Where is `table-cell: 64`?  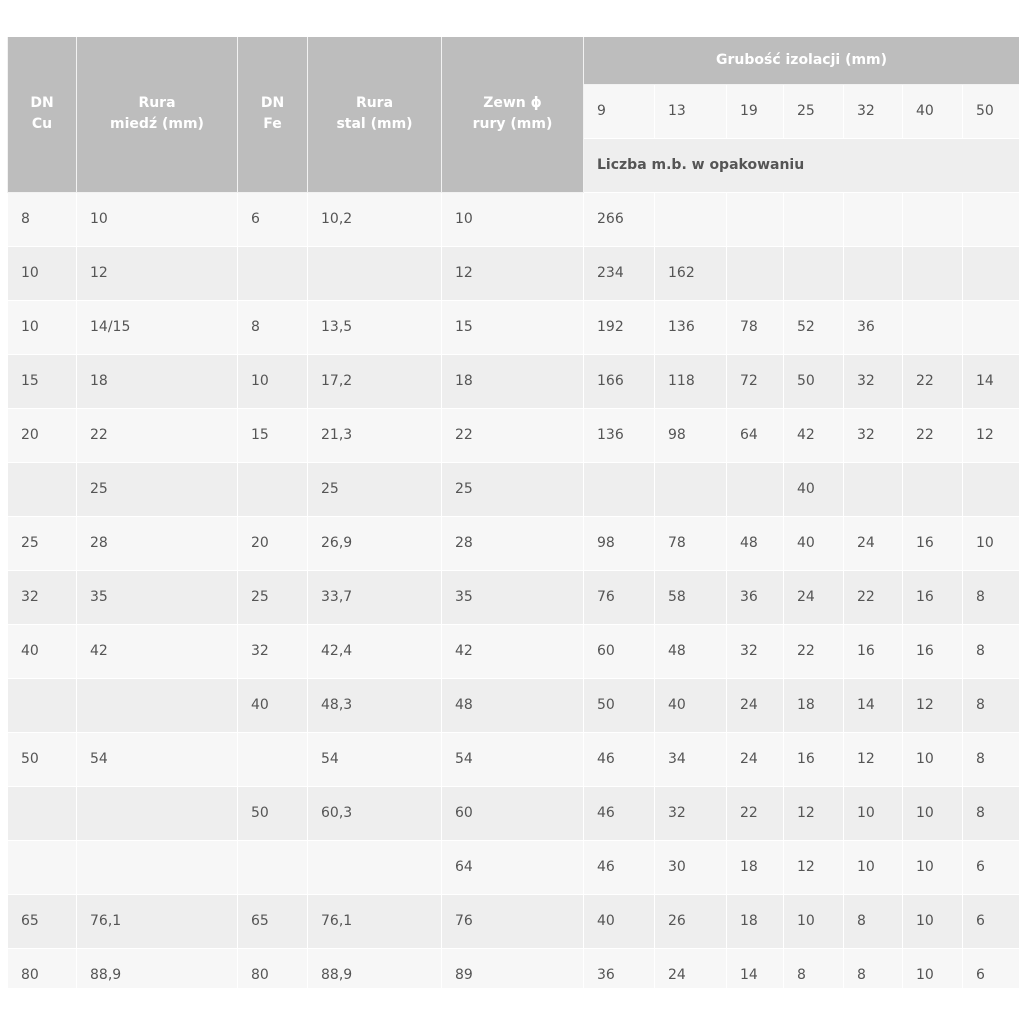 table-cell: 64 is located at coordinates (512, 867).